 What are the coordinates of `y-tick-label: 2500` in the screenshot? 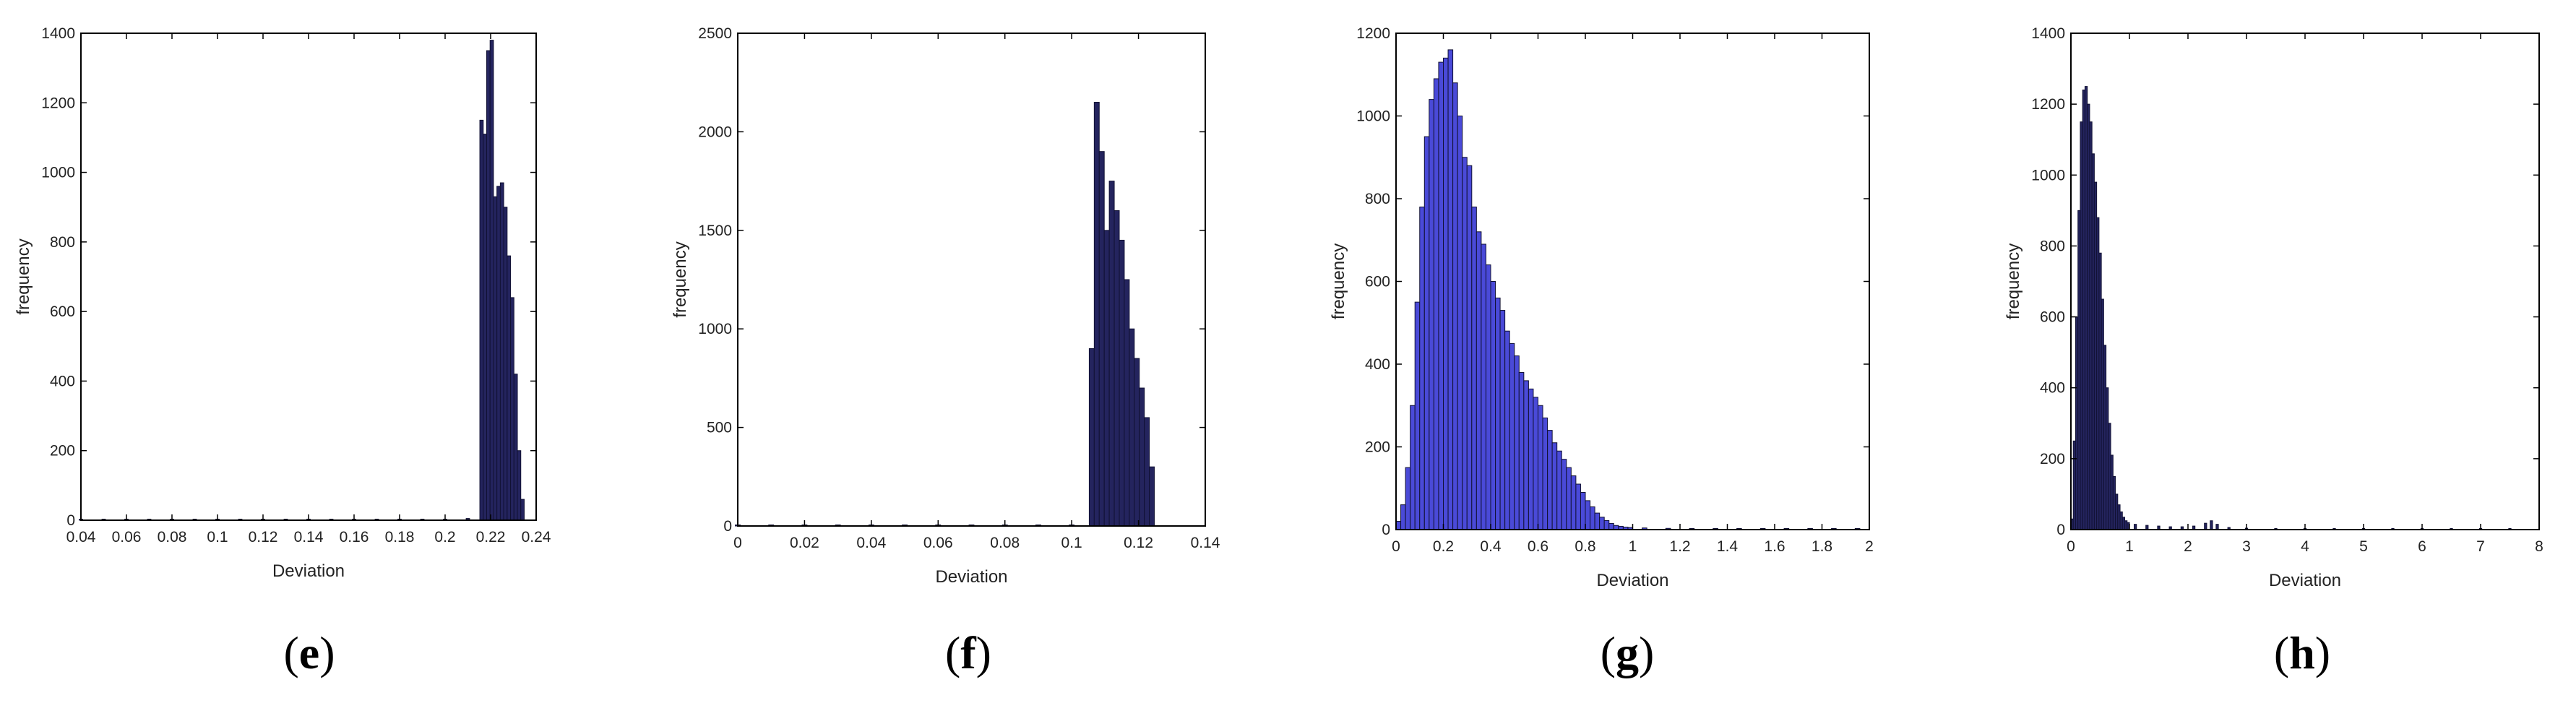 It's located at (715, 33).